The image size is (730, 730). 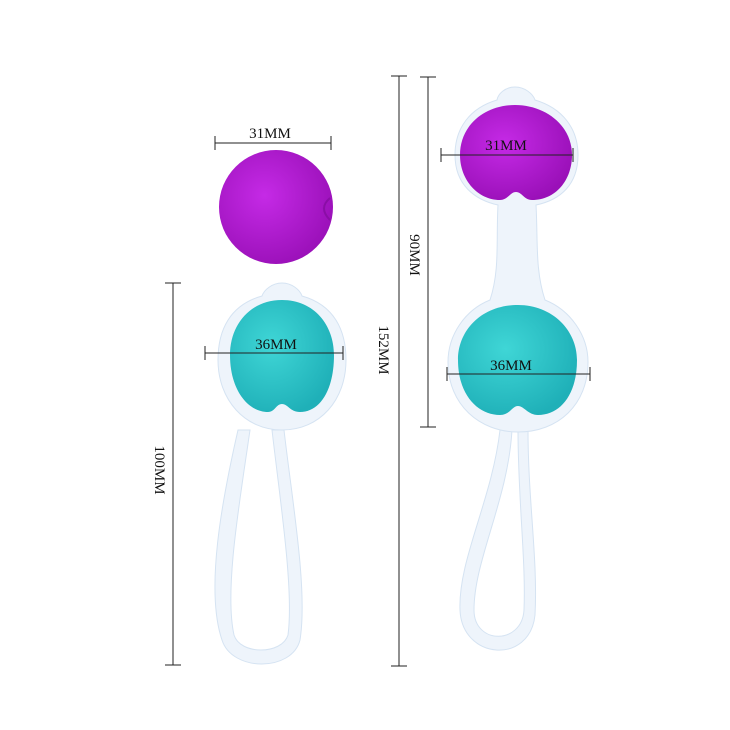 What do you see at coordinates (276, 345) in the screenshot?
I see `label-36mm-left: 36MM` at bounding box center [276, 345].